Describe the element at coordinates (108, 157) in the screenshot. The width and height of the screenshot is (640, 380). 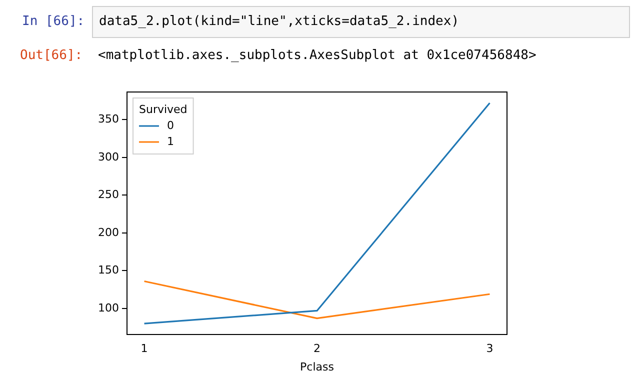
I see `y-tick-label: 300` at that location.